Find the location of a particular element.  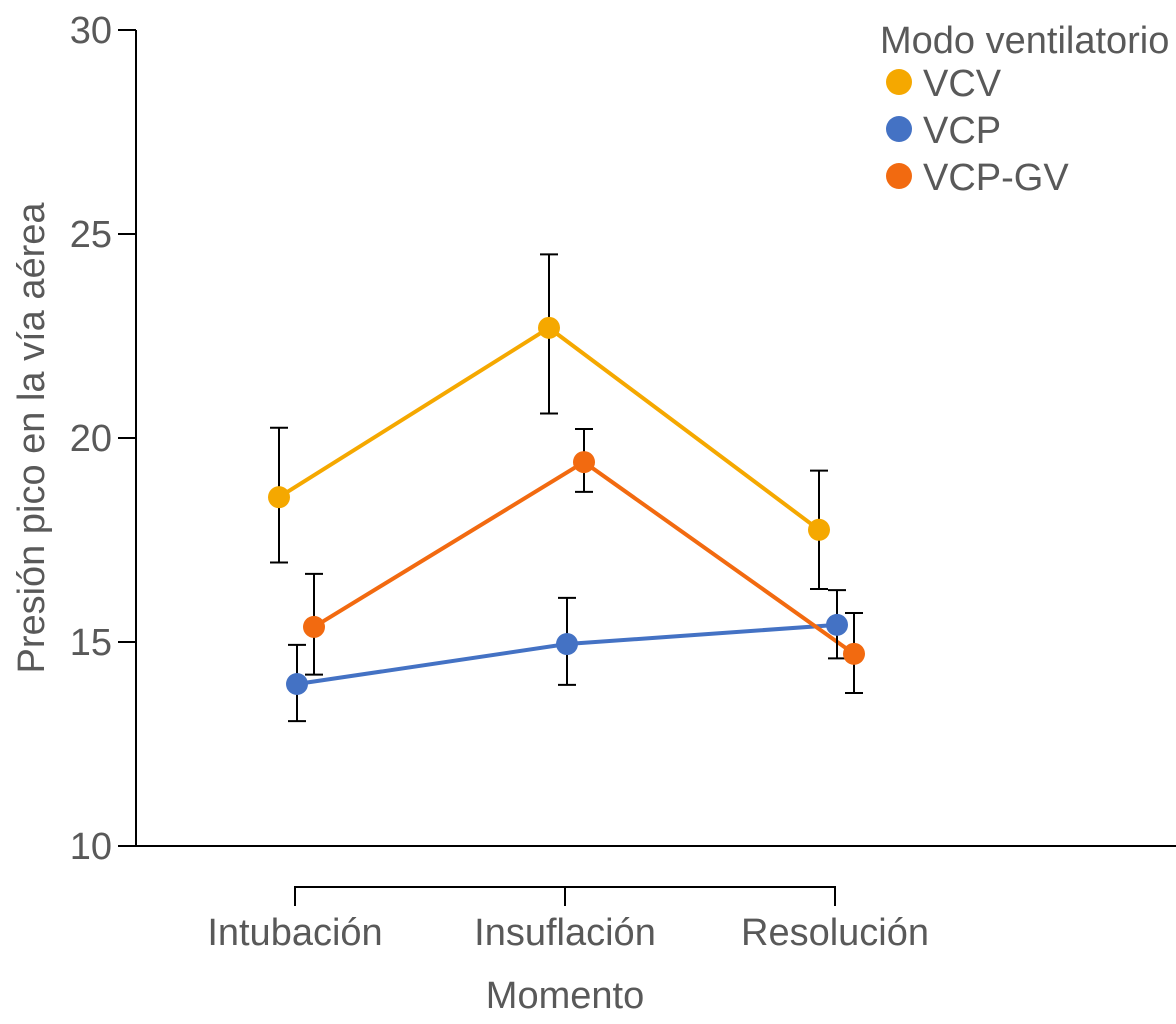

y-tick-label: 20 is located at coordinates (91, 439).